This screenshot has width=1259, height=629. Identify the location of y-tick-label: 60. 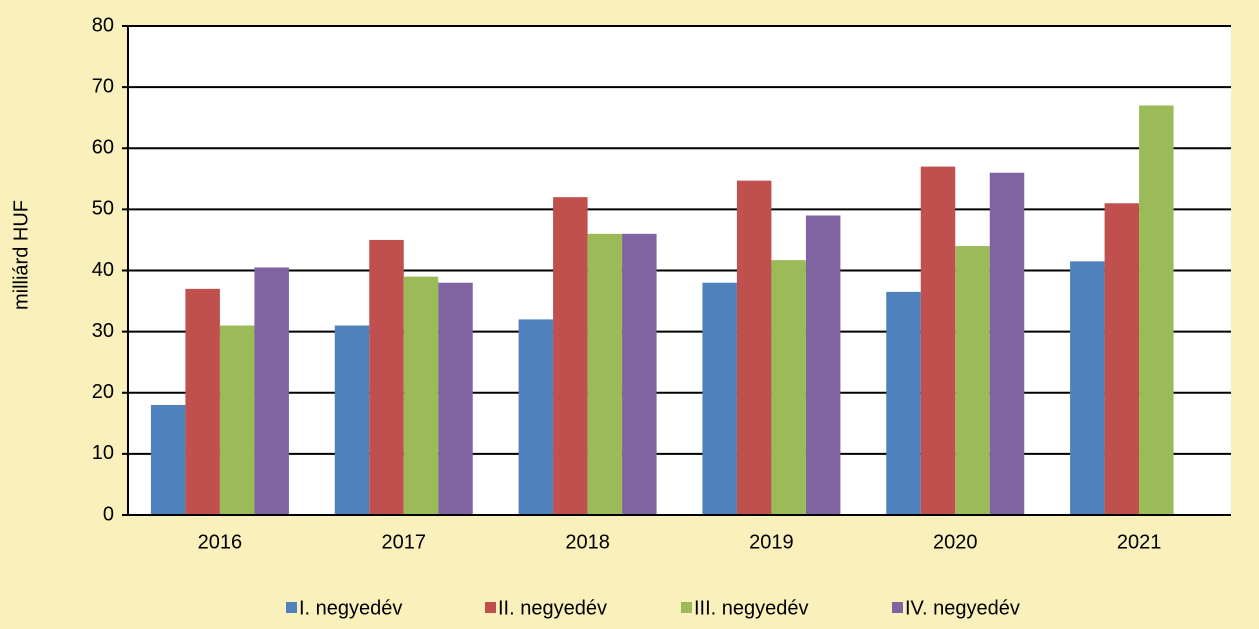
(103, 148).